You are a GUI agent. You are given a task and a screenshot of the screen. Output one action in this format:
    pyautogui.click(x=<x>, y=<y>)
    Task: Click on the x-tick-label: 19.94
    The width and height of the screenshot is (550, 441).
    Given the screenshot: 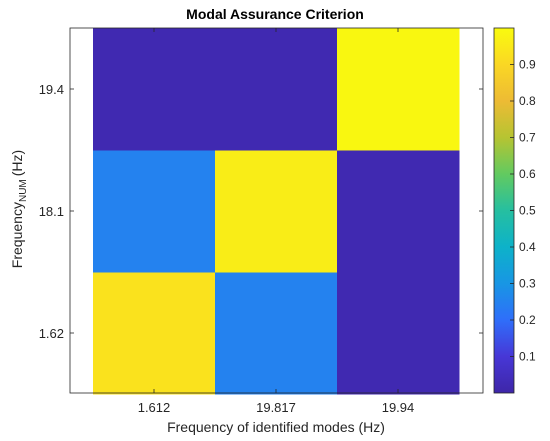 What is the action you would take?
    pyautogui.click(x=398, y=407)
    